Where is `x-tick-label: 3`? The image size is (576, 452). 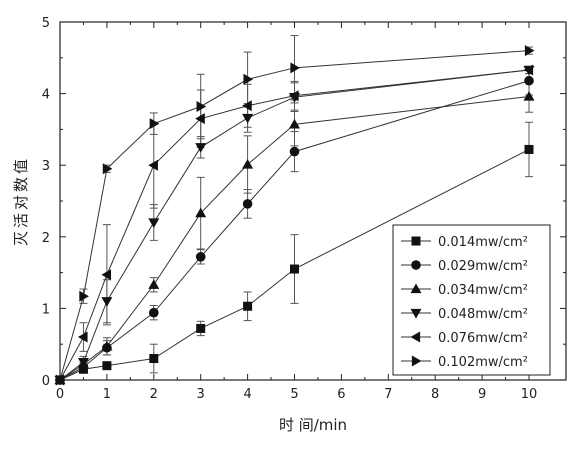
x-tick-label: 3 is located at coordinates (201, 394).